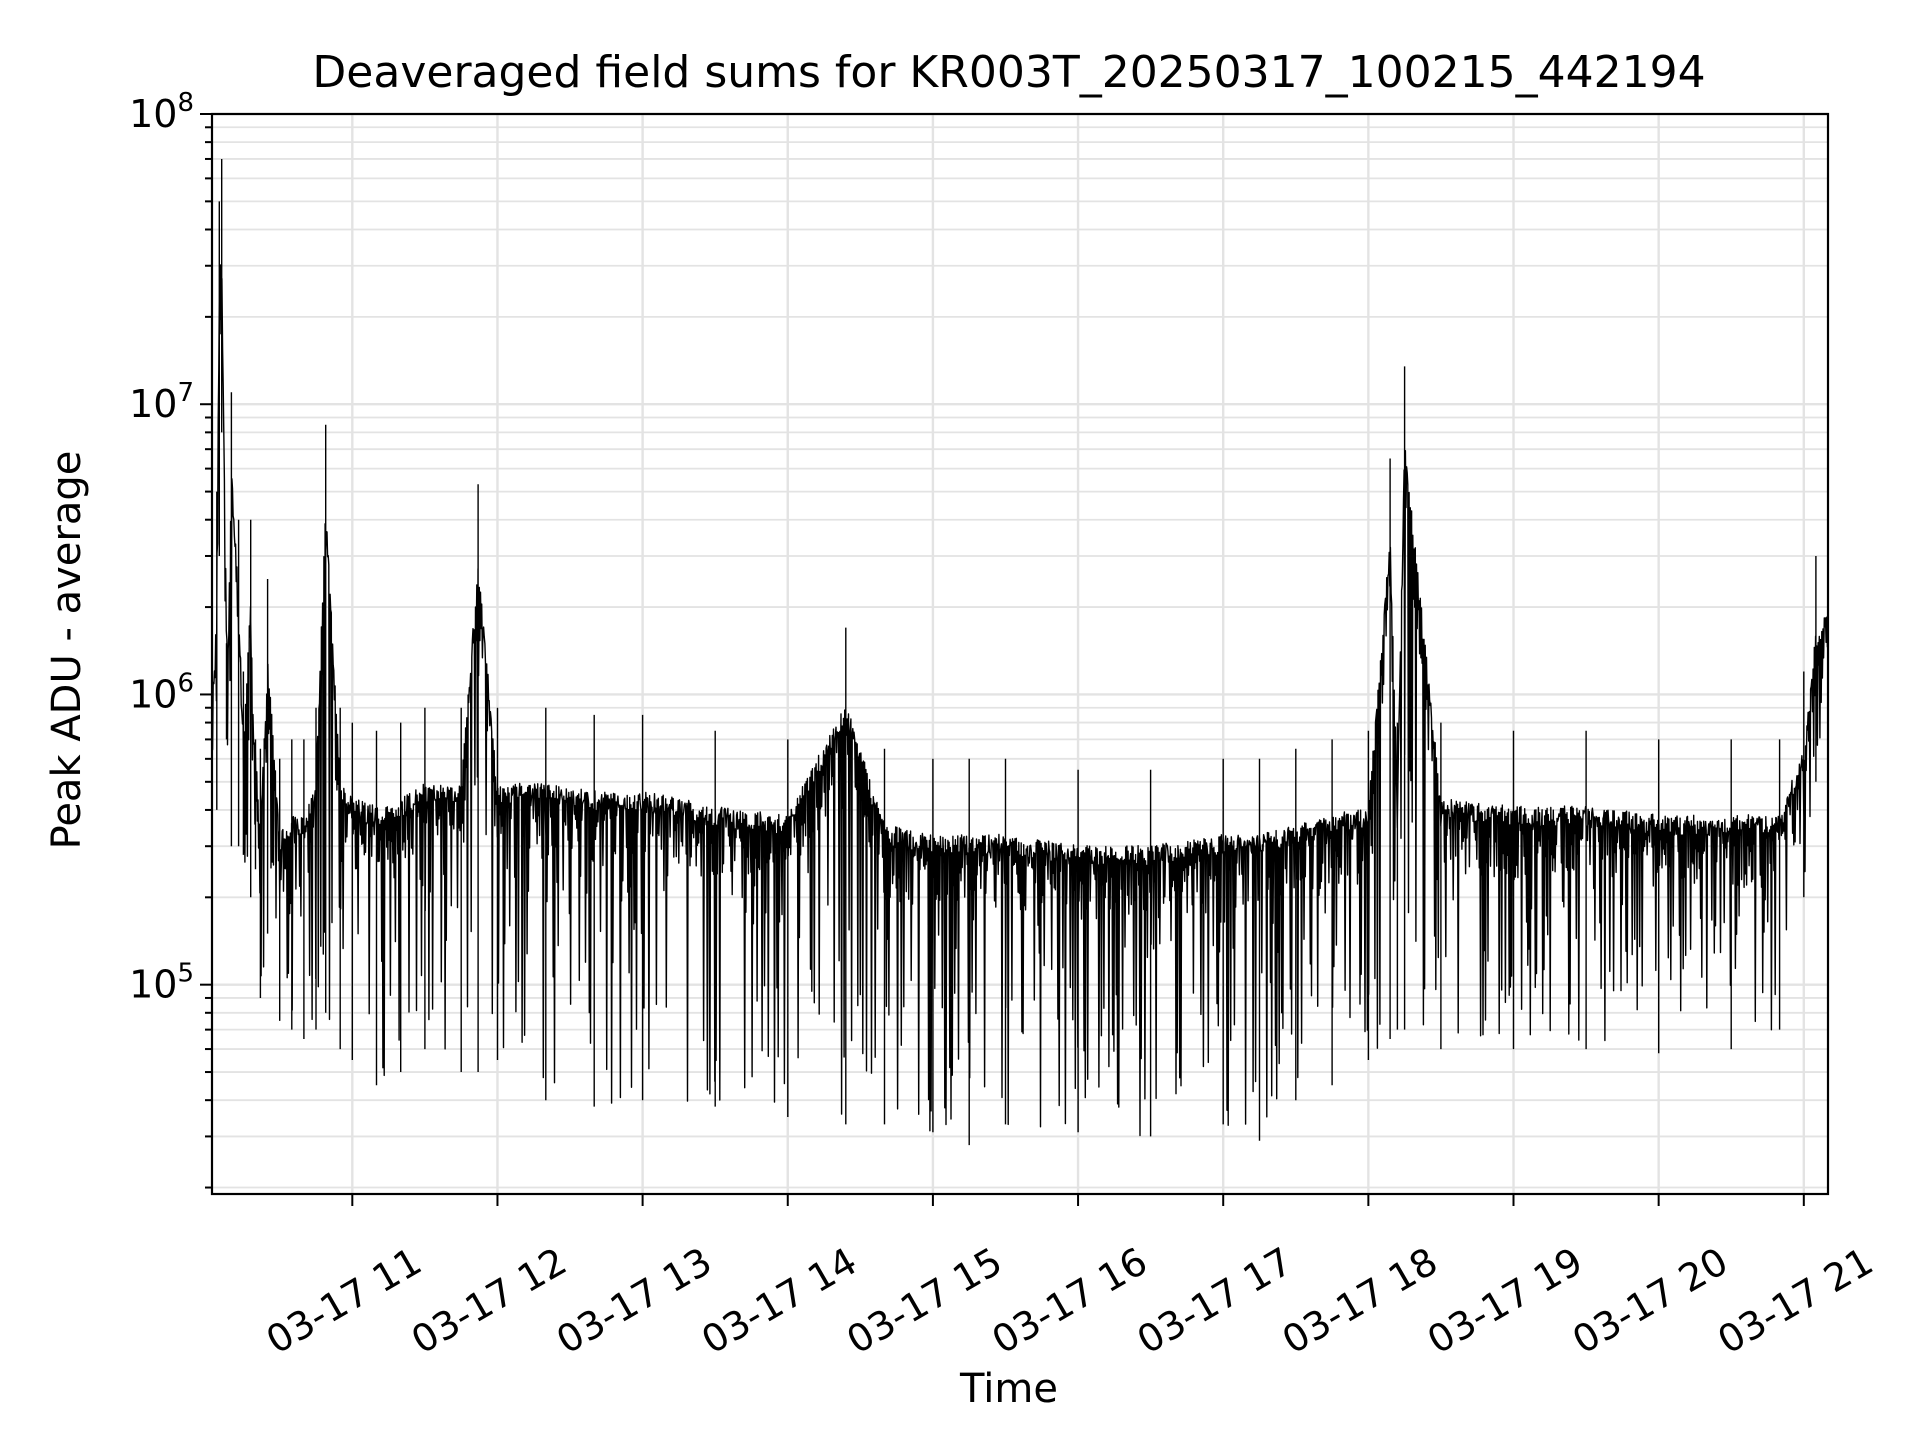  I want to click on y-tick-label: 105, so click(161, 983).